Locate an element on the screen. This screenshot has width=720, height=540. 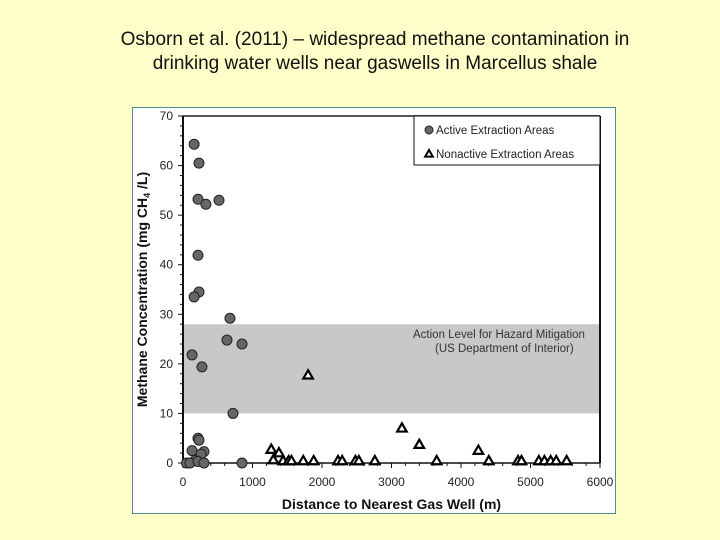
legend-triangle-icon is located at coordinates (429, 152).